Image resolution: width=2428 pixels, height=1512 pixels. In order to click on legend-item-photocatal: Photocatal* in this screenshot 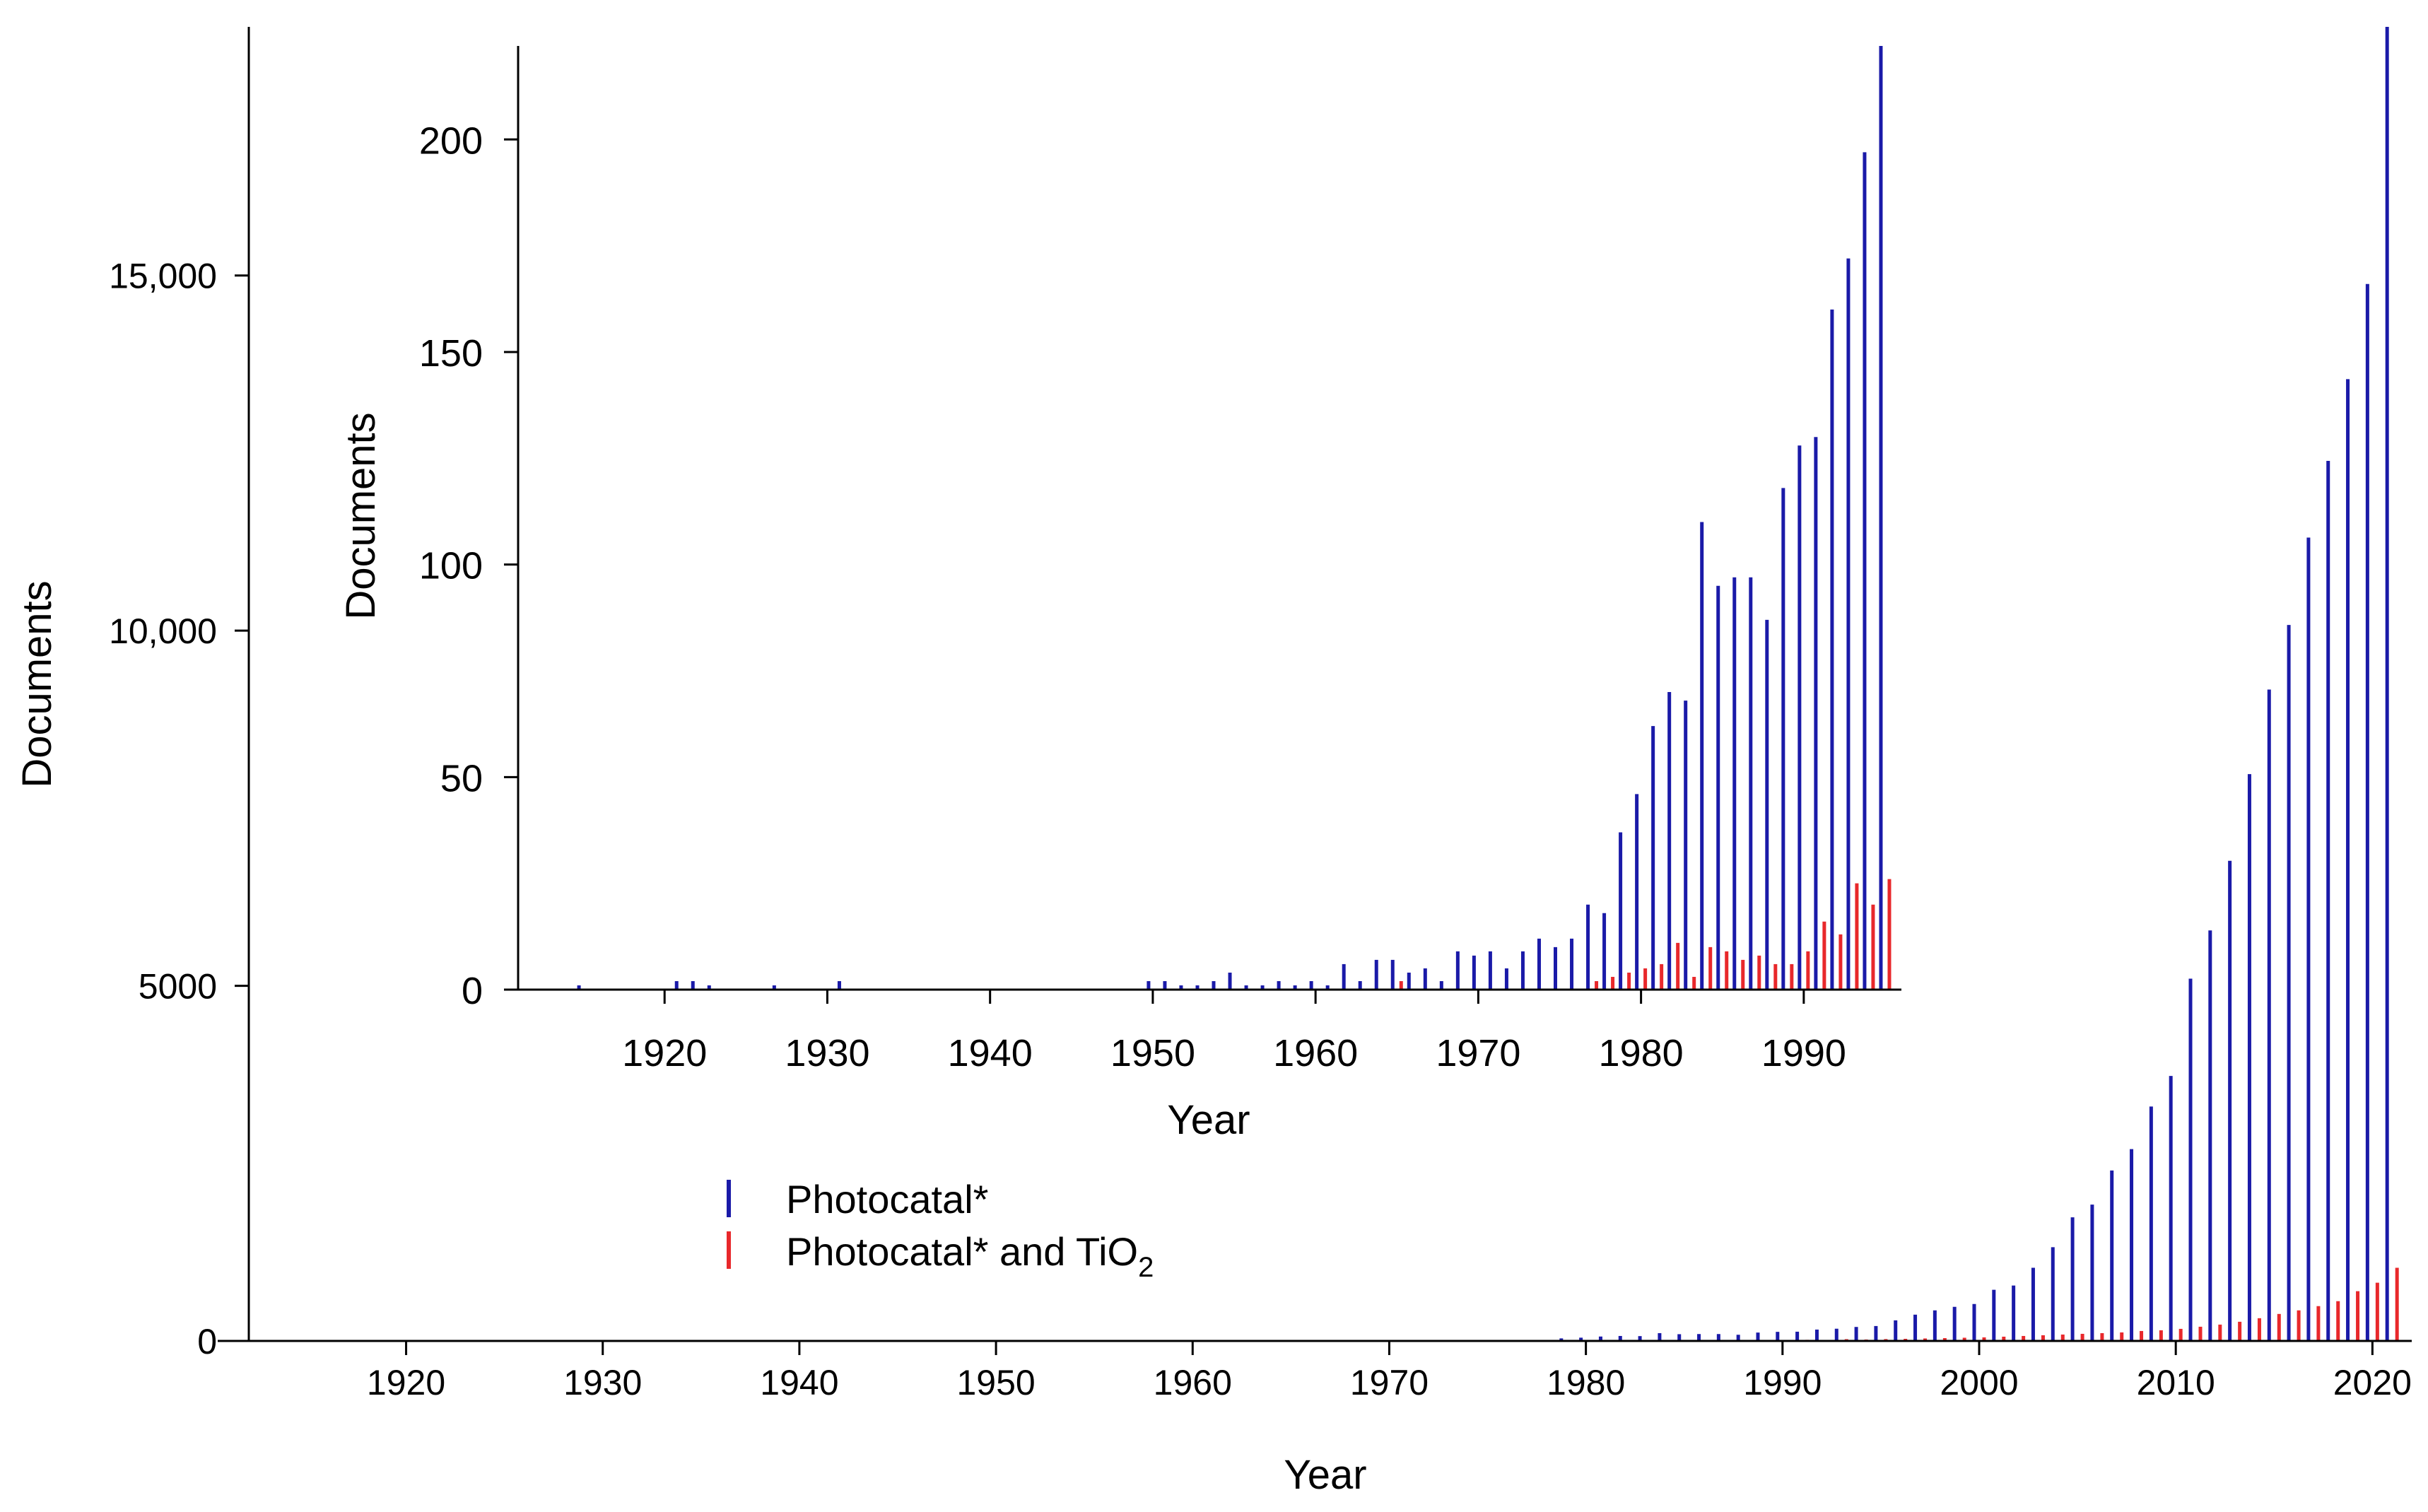, I will do `click(858, 1199)`.